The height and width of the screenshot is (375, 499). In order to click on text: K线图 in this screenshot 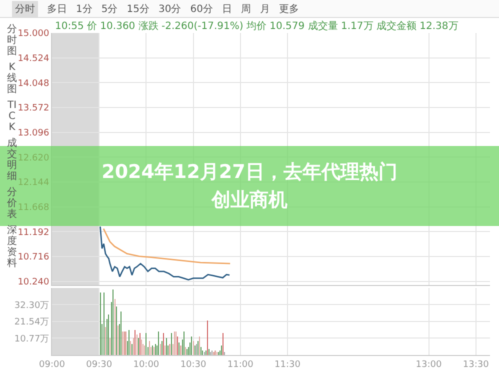, I will do `click(12, 78)`.